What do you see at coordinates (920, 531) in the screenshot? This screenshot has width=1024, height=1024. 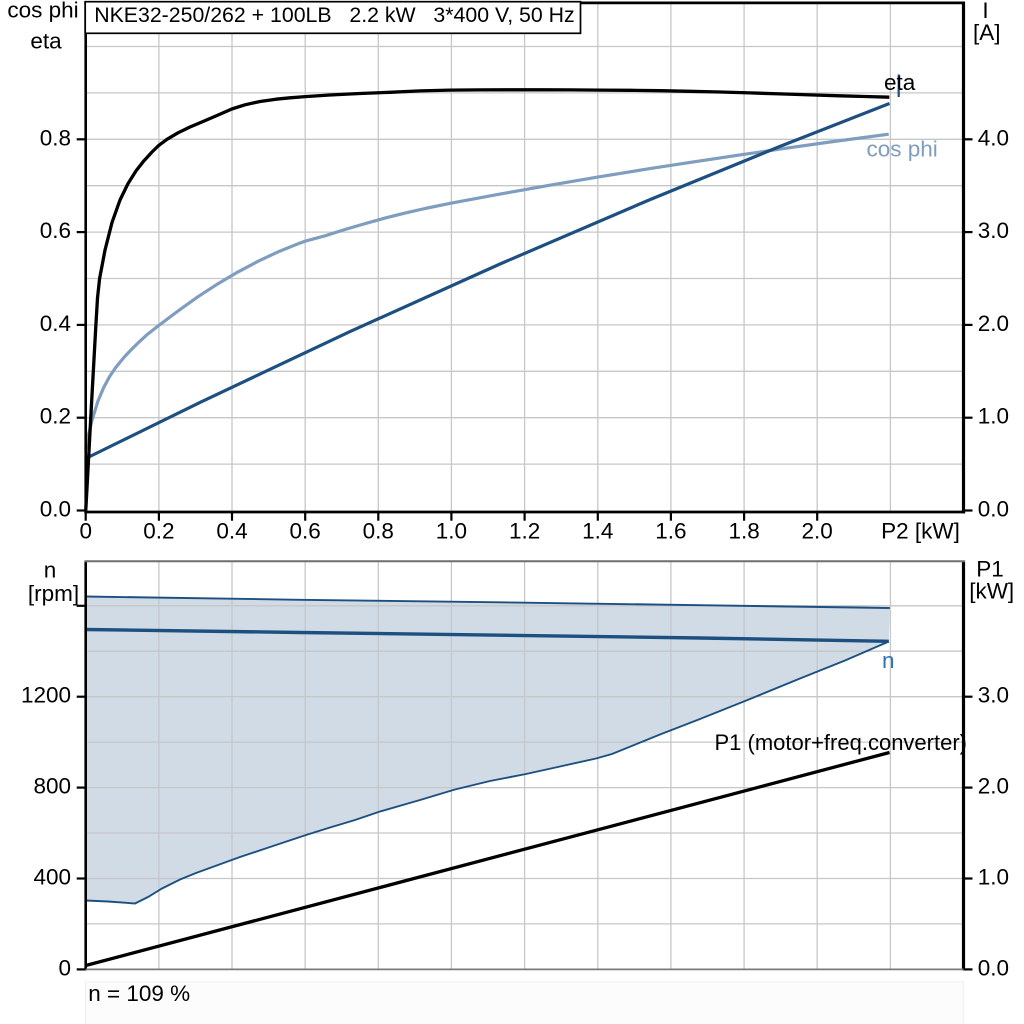 I see `svg-text: P2 [kW]` at bounding box center [920, 531].